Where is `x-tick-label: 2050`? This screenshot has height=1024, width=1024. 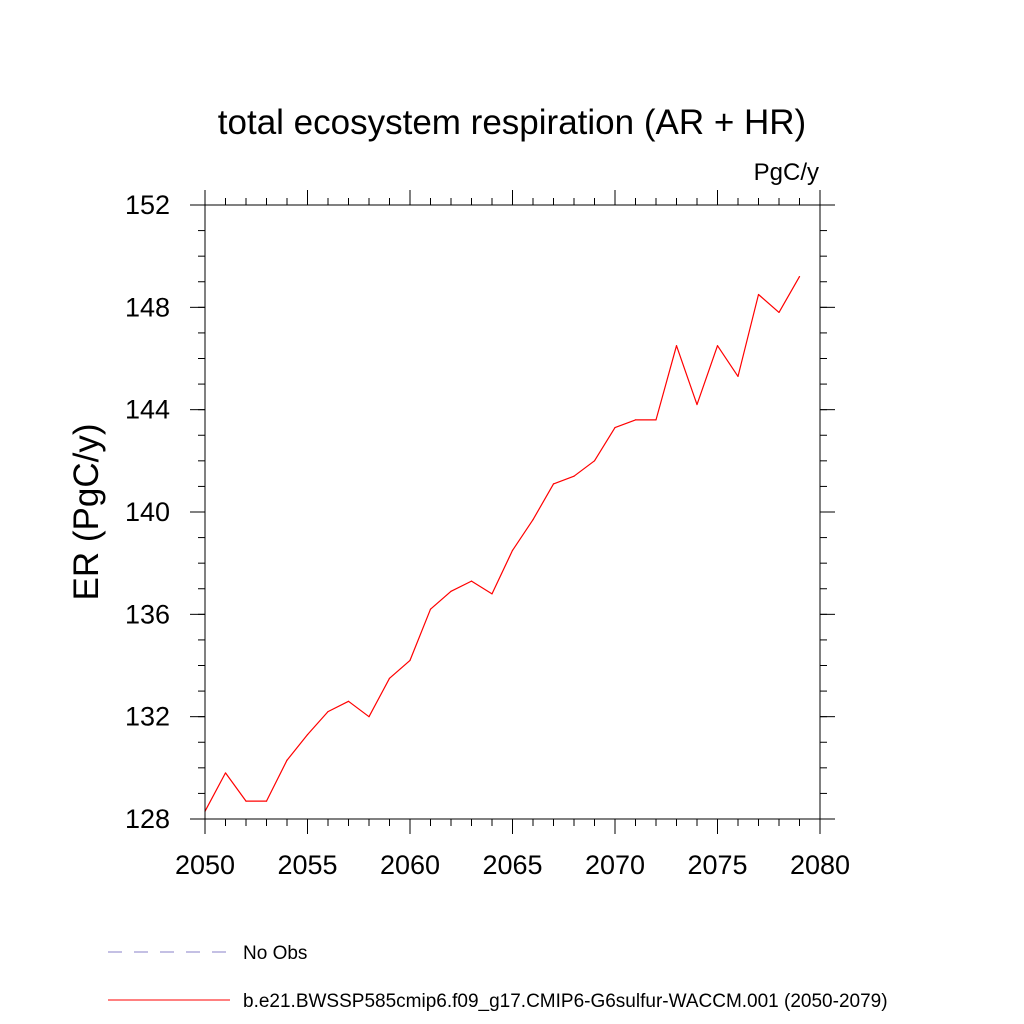
x-tick-label: 2050 is located at coordinates (205, 865).